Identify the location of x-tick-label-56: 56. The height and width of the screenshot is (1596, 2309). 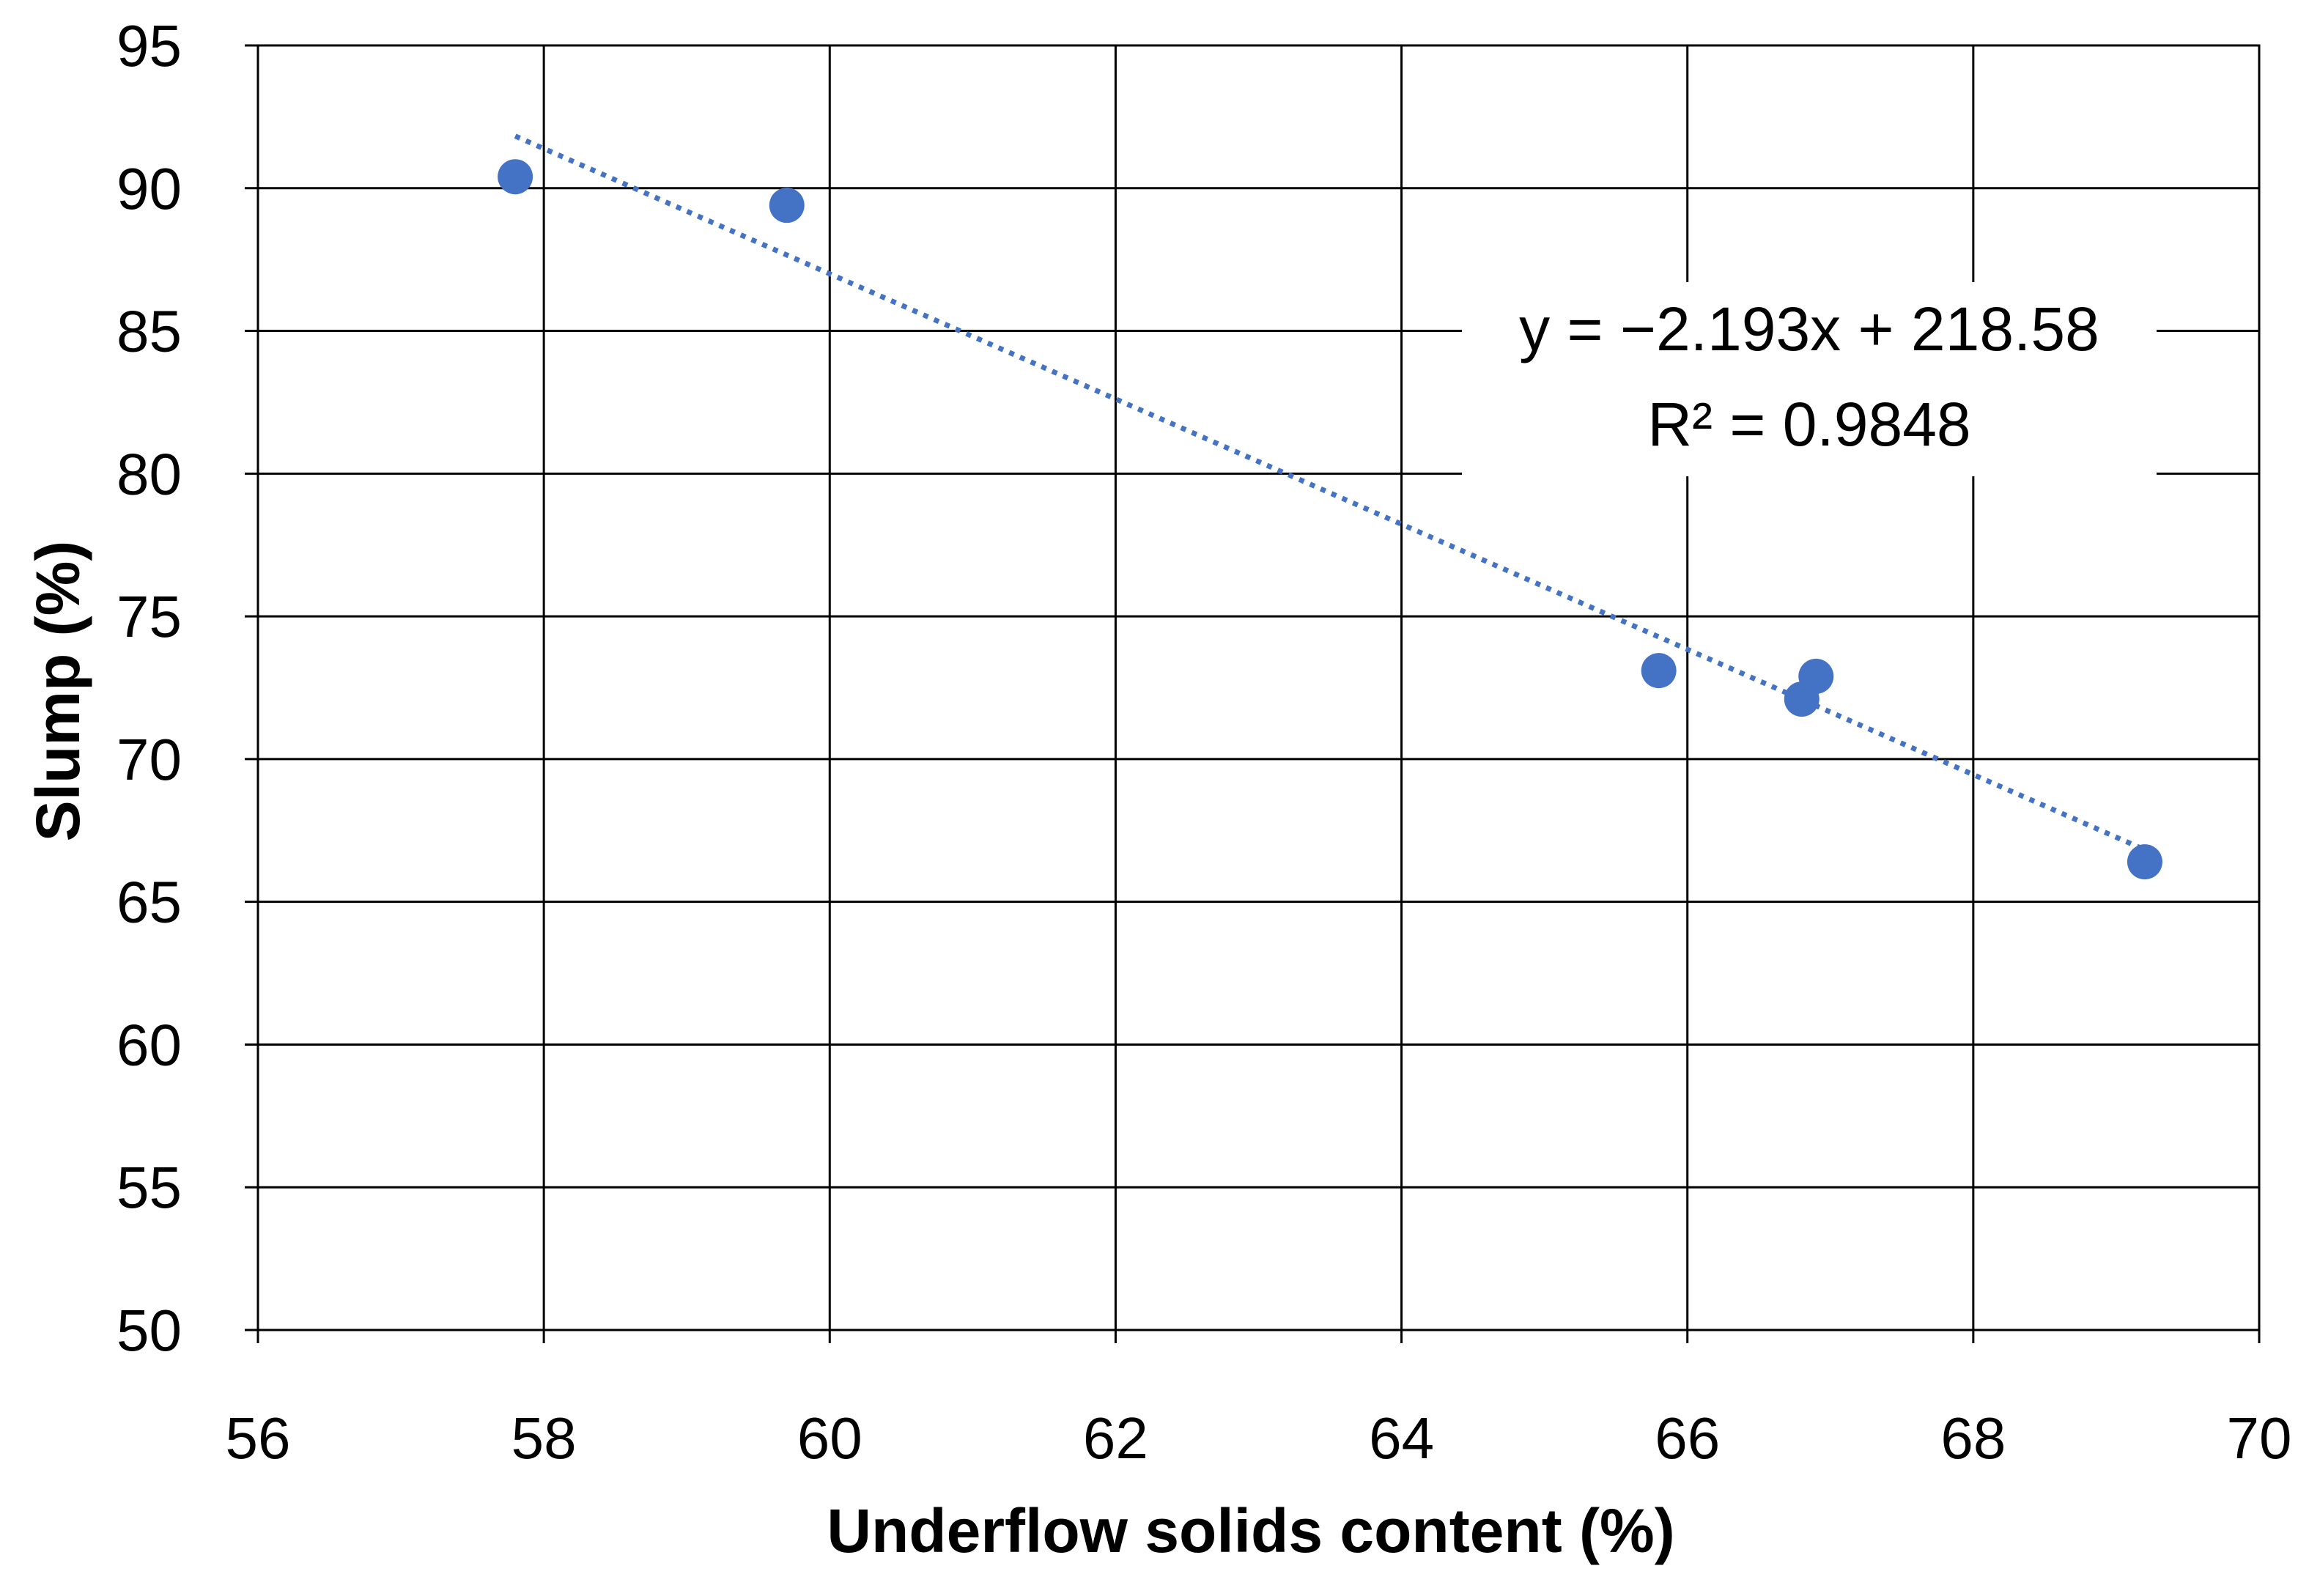
(258, 1438).